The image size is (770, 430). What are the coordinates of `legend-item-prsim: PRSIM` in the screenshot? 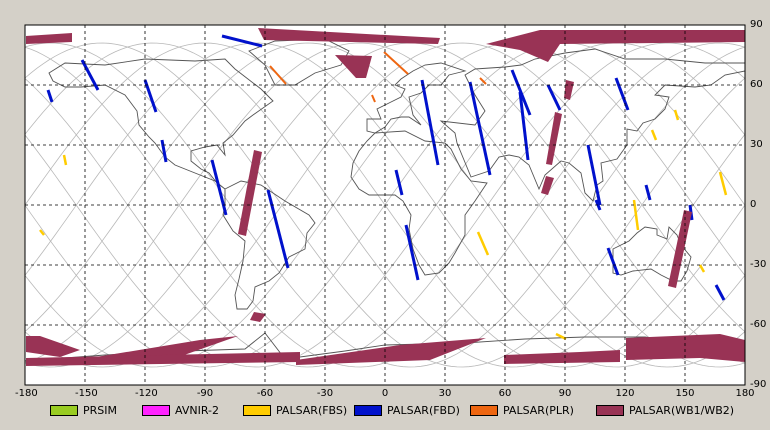 It's located at (83, 410).